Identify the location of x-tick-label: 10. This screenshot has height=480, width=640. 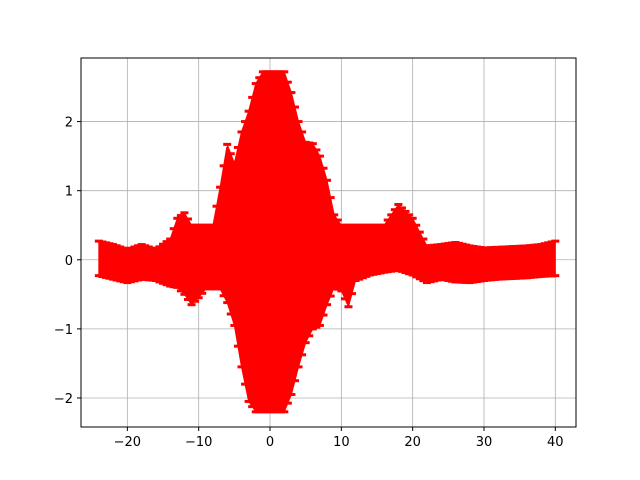
(341, 442).